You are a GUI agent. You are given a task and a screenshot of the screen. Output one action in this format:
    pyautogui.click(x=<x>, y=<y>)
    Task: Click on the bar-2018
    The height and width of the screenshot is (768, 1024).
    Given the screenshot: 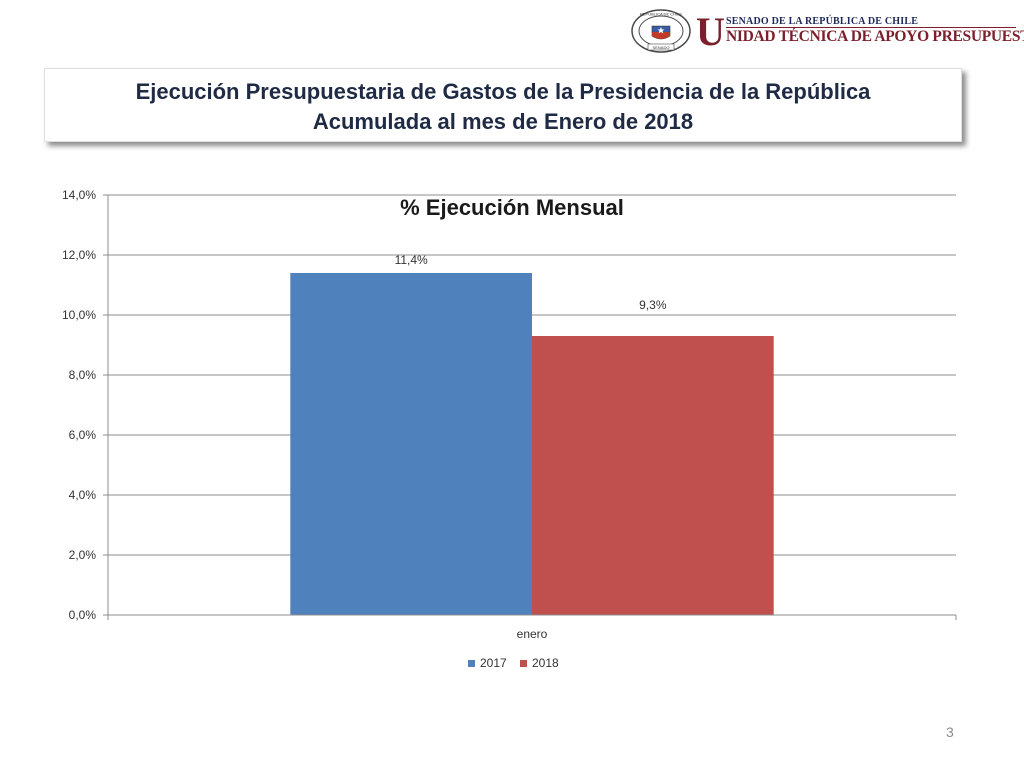 What is the action you would take?
    pyautogui.click(x=653, y=475)
    